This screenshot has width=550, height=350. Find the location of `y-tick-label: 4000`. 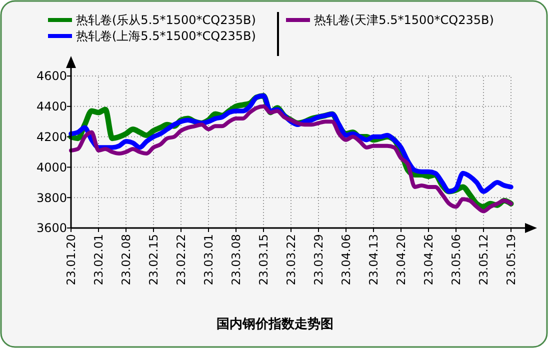

y-tick-label: 4000 is located at coordinates (51, 167).